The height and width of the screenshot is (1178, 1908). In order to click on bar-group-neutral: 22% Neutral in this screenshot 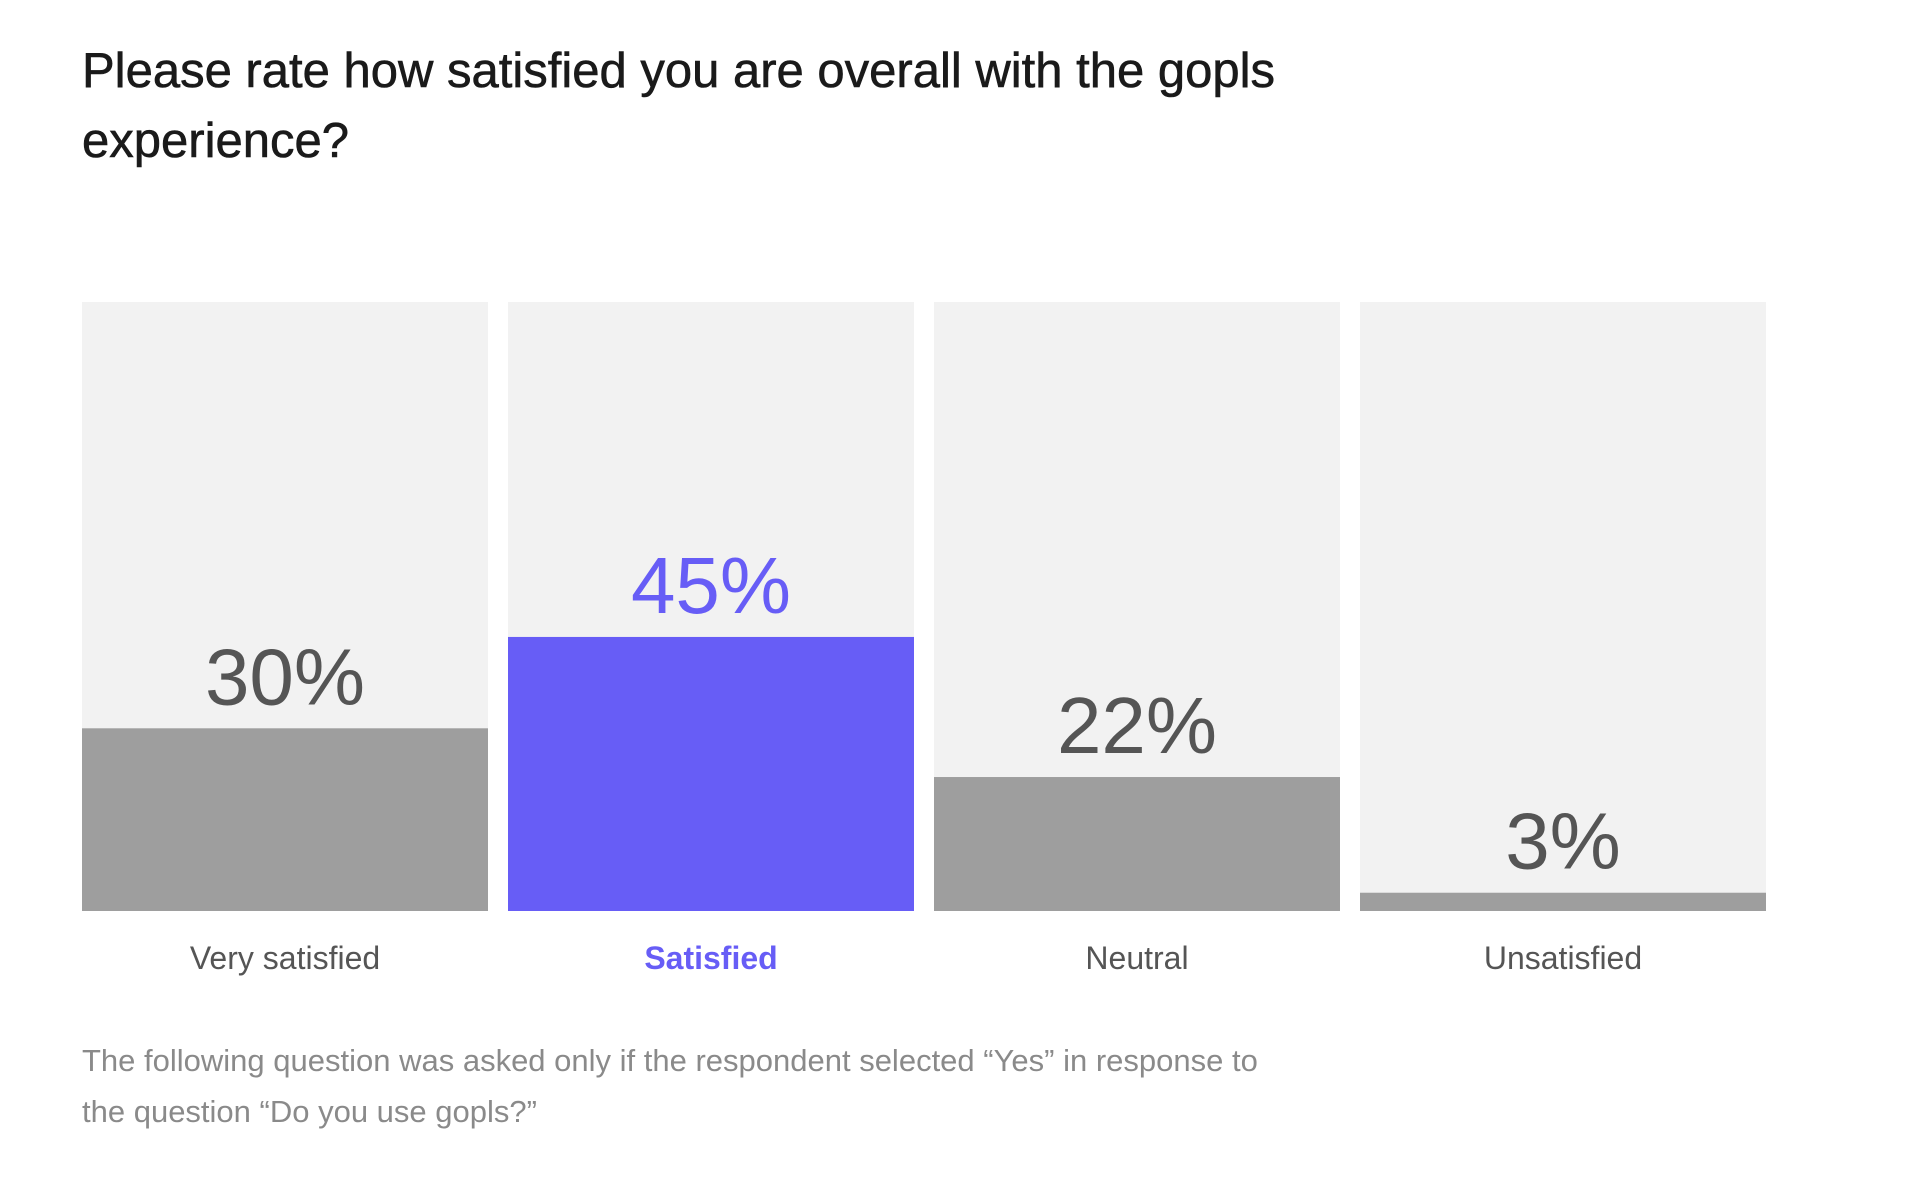, I will do `click(1137, 639)`.